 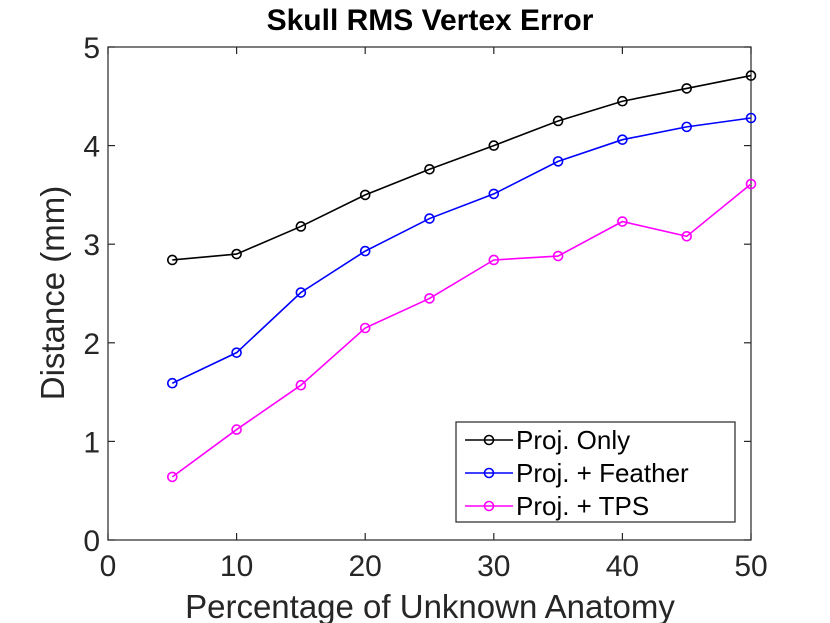 What do you see at coordinates (91, 541) in the screenshot?
I see `y-tick-label: 0` at bounding box center [91, 541].